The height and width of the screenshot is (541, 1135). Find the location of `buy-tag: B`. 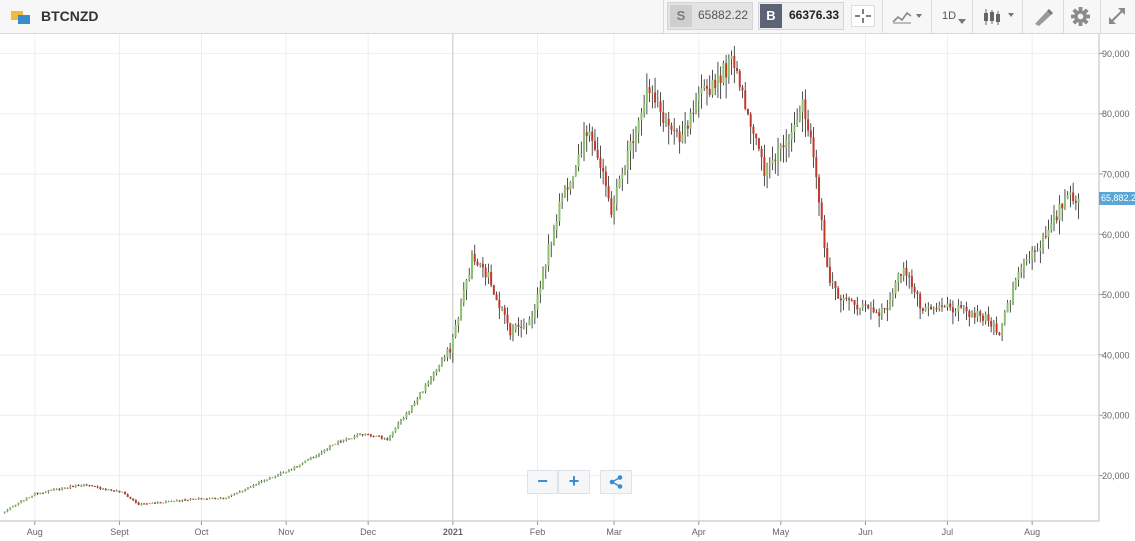

buy-tag: B is located at coordinates (771, 16).